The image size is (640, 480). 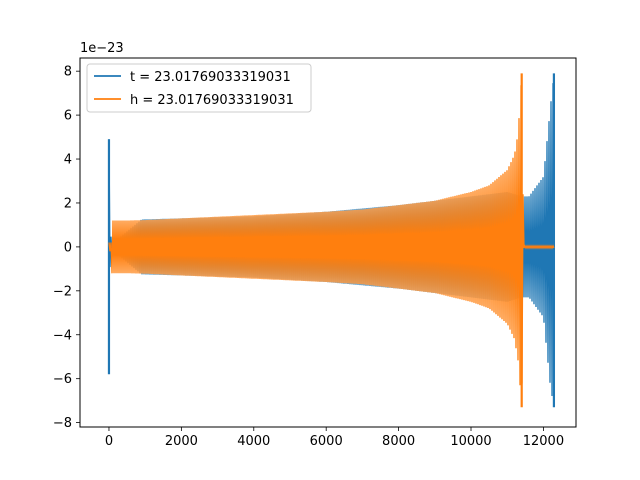 I want to click on y-tick-label: 0, so click(x=68, y=247).